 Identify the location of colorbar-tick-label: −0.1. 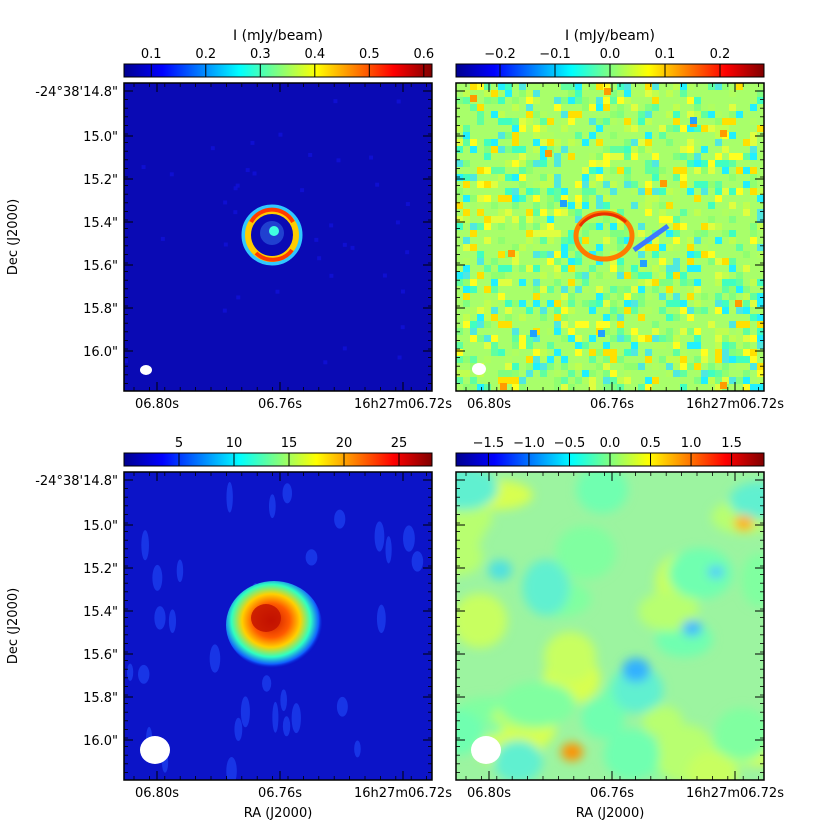
(555, 54).